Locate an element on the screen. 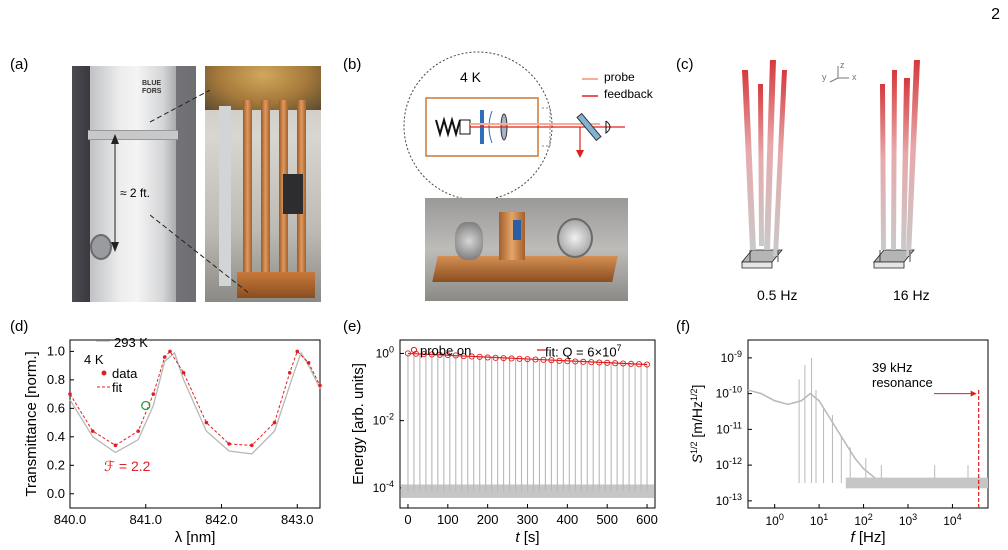 The height and width of the screenshot is (550, 1008). axis-x-label: x is located at coordinates (854, 77).